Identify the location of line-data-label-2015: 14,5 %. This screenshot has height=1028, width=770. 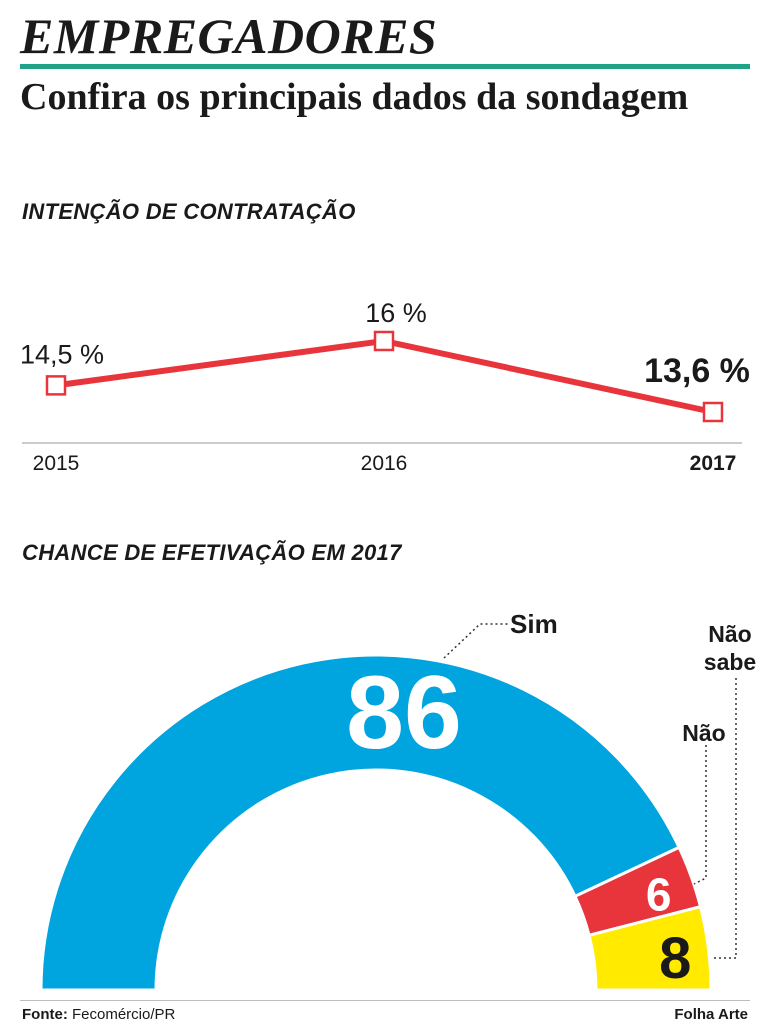
(62, 354).